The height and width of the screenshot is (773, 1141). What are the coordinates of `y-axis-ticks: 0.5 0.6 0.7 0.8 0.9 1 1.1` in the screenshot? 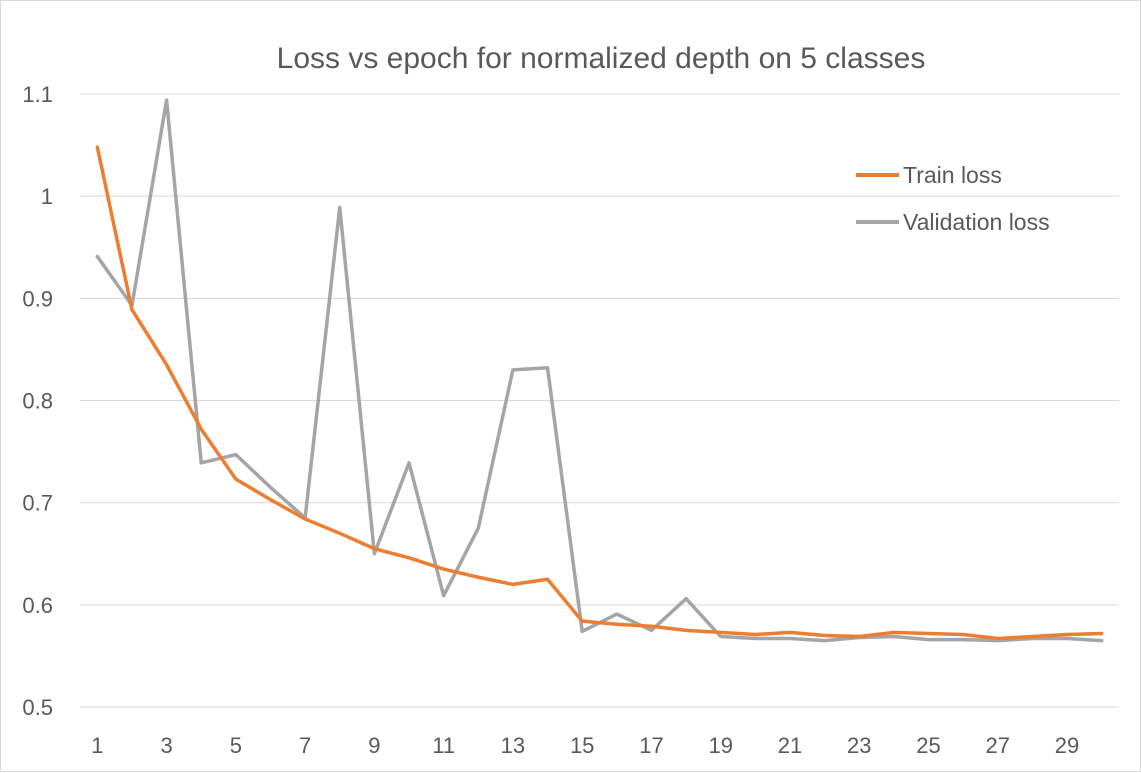 It's located at (37, 401).